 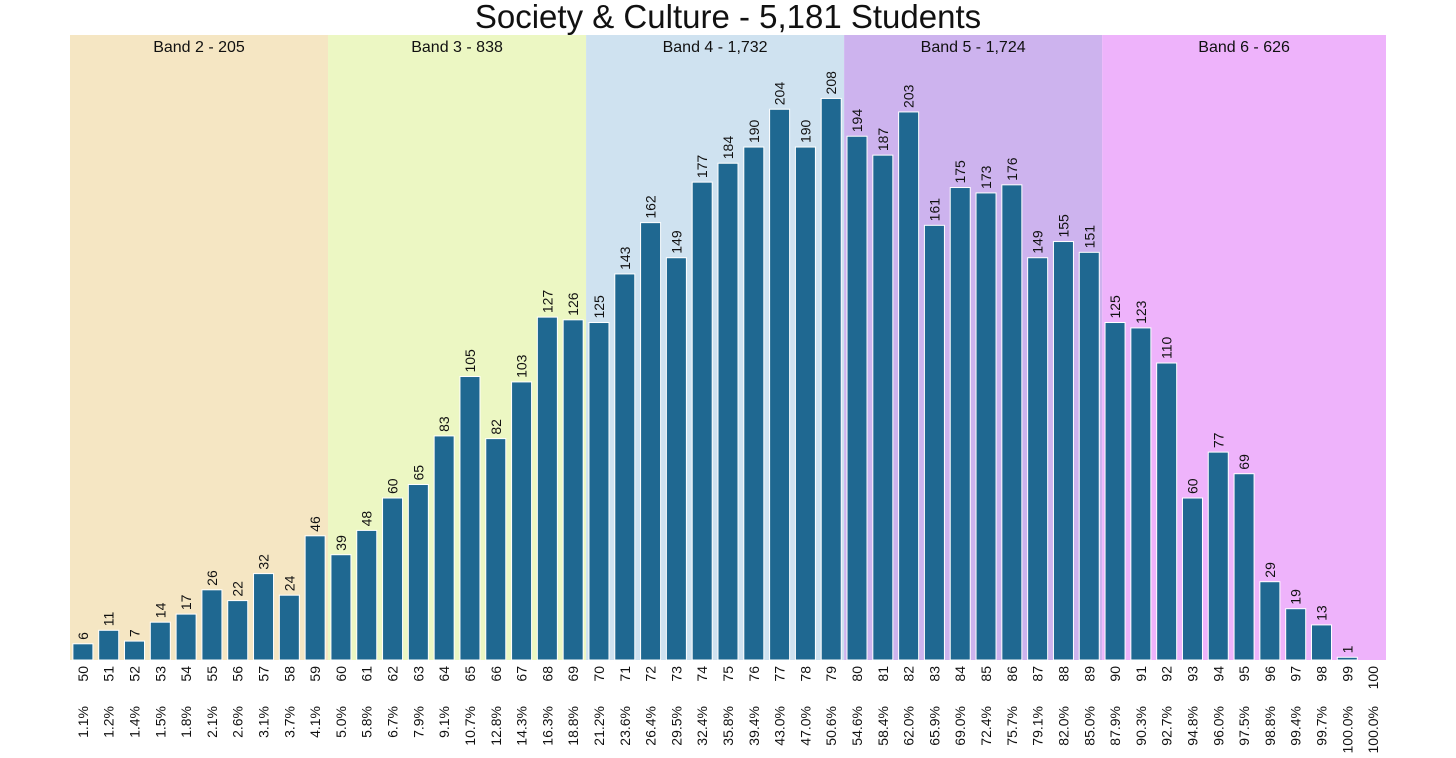 I want to click on bar-value-label: 208, so click(x=831, y=83).